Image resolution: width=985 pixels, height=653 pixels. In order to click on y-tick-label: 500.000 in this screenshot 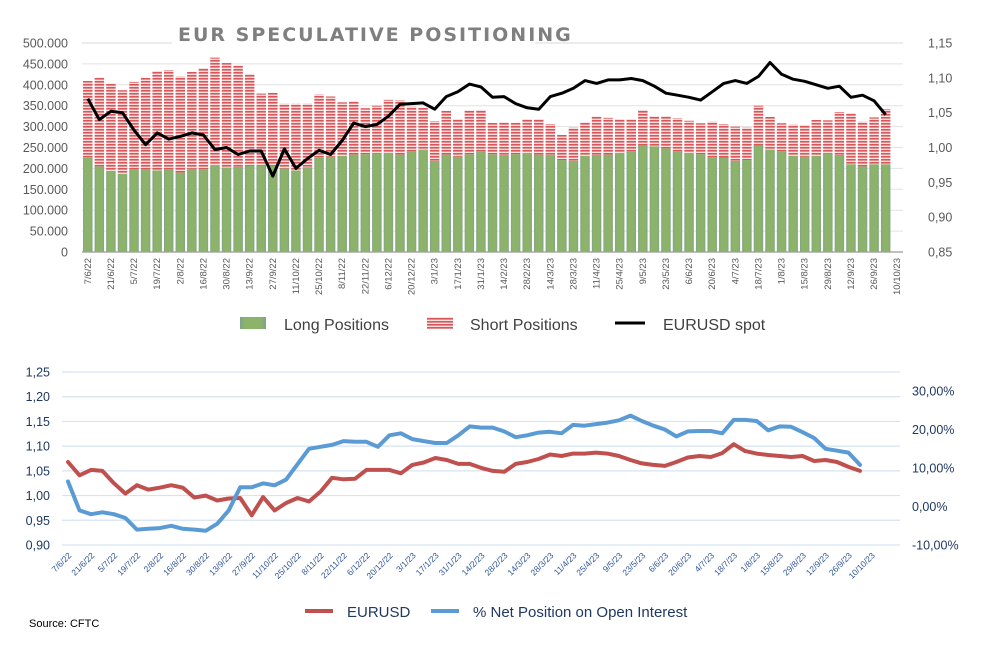, I will do `click(45, 44)`.